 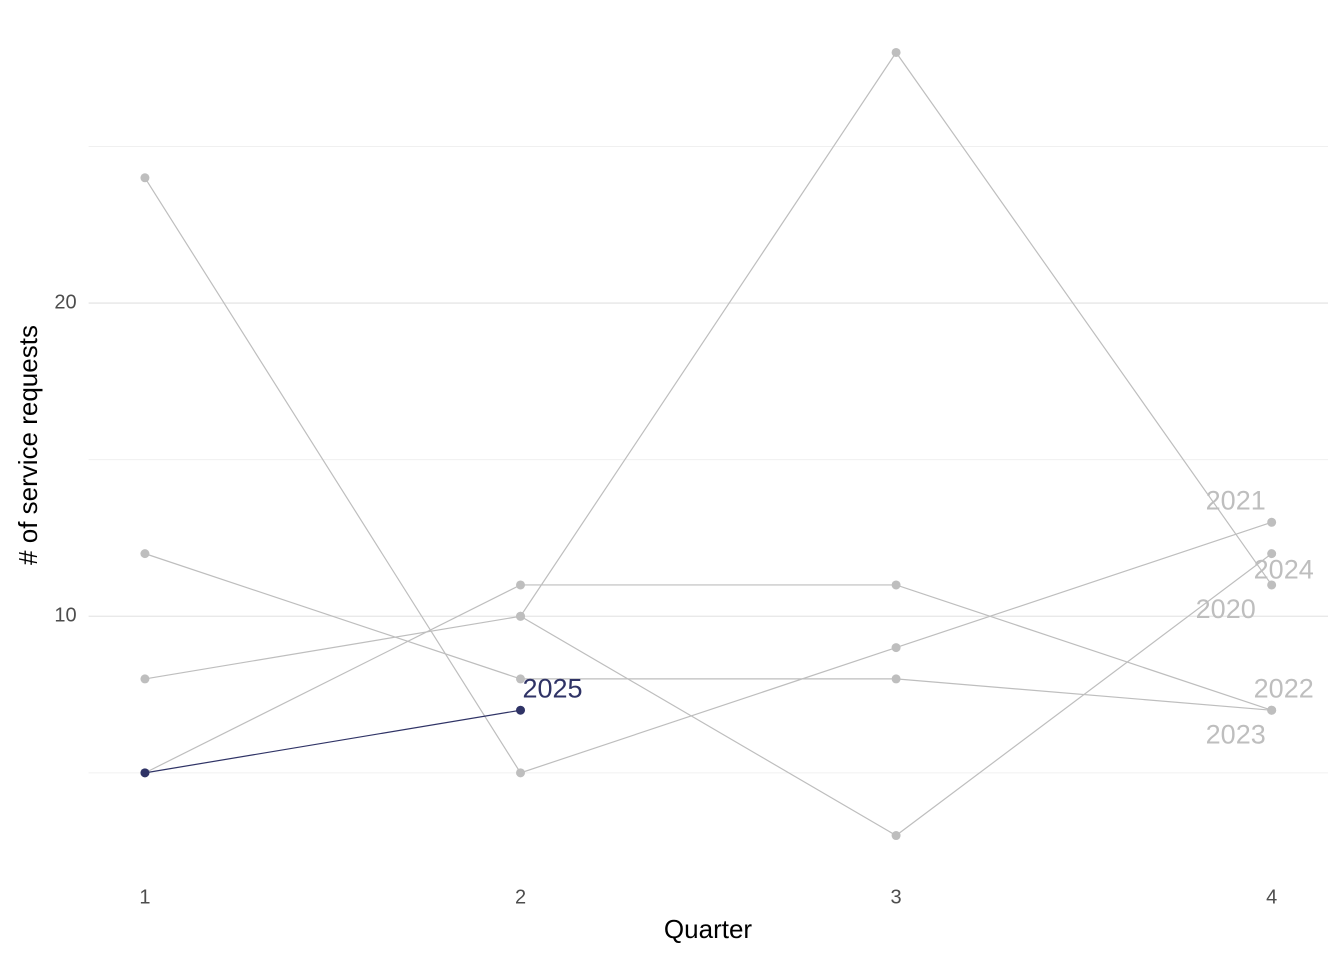 What do you see at coordinates (28, 445) in the screenshot?
I see `y-axis-title: # of service requests` at bounding box center [28, 445].